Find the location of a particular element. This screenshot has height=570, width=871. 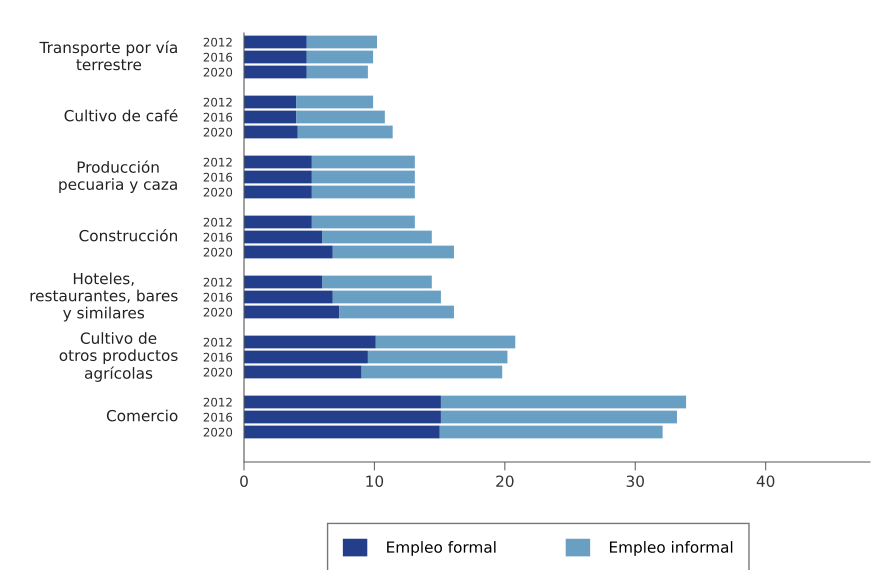

x-tick-label: 0 is located at coordinates (244, 481).